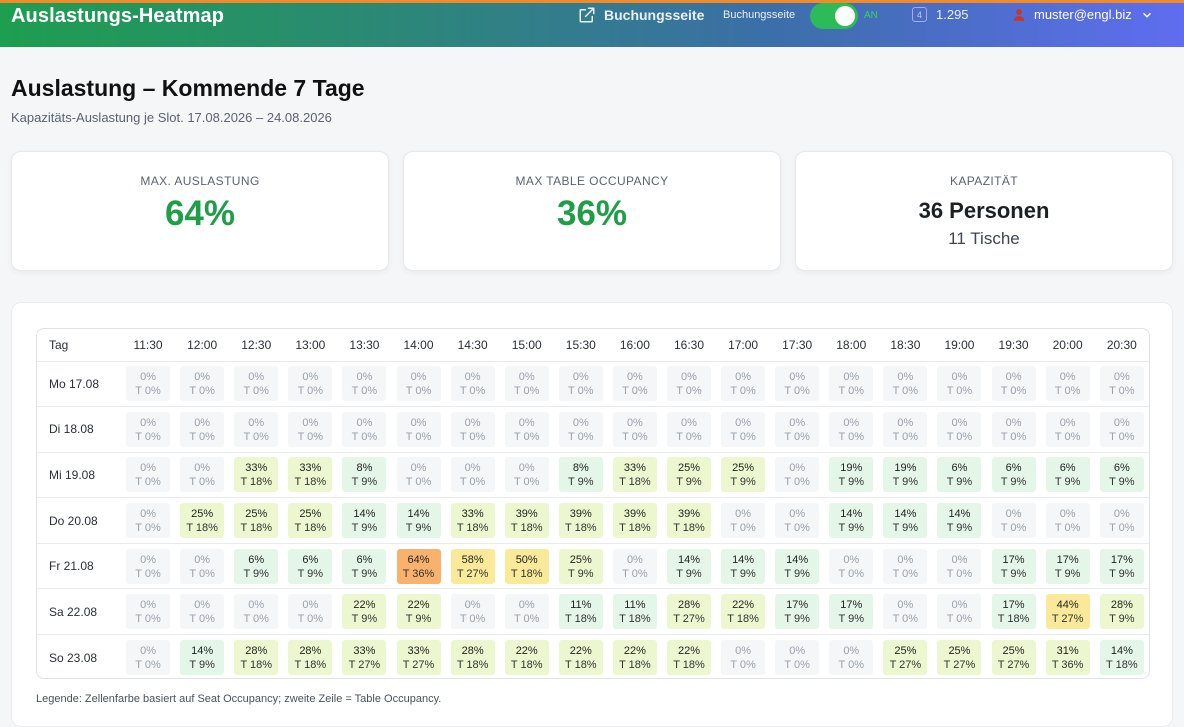 The height and width of the screenshot is (727, 1184). I want to click on booking-toggle, so click(834, 16).